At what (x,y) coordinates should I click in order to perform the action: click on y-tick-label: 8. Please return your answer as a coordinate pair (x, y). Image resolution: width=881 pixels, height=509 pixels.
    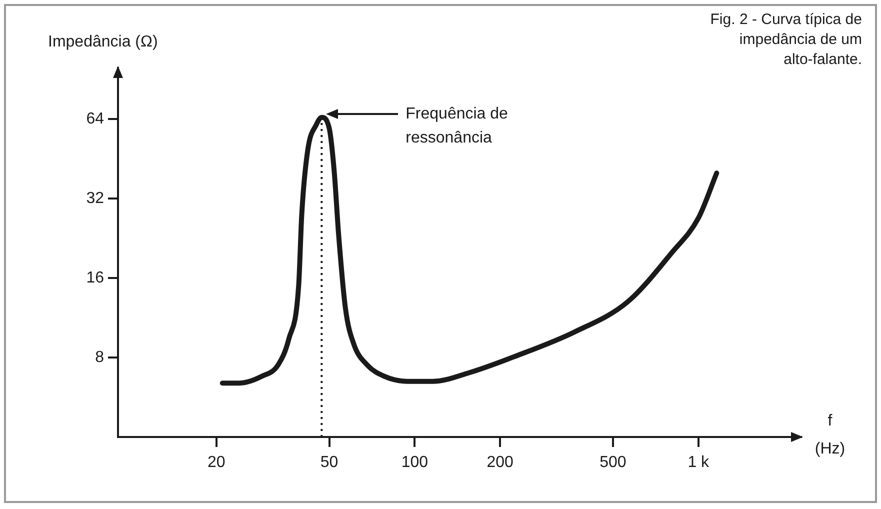
    Looking at the image, I should click on (99, 357).